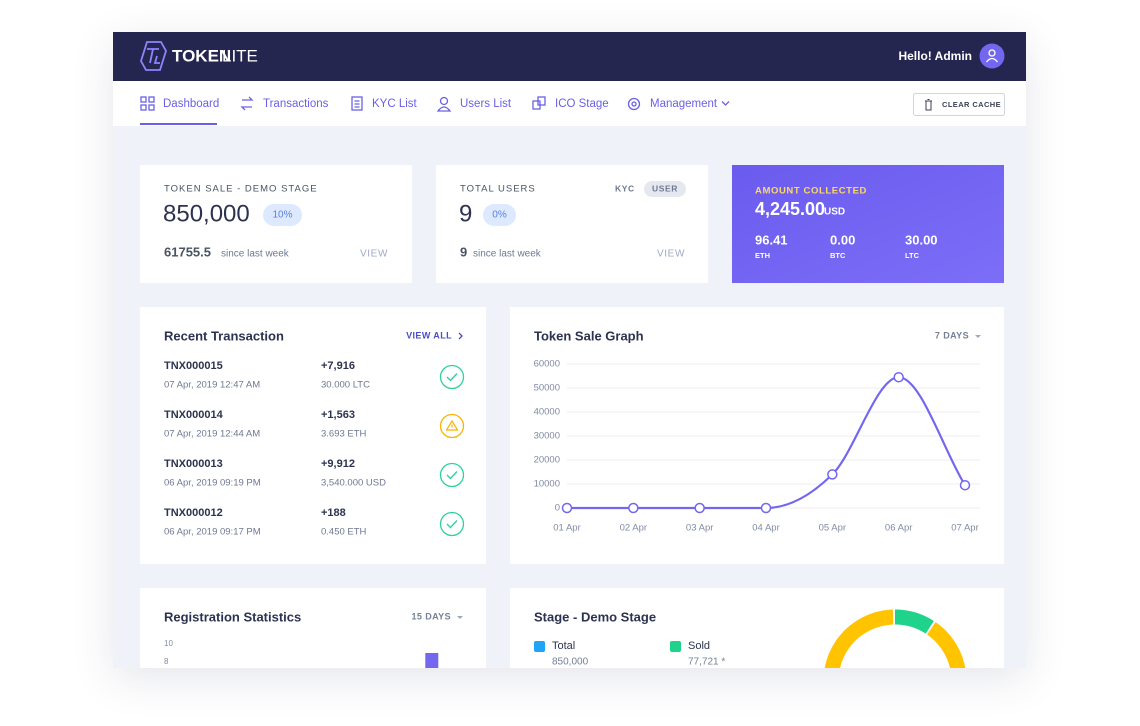 This screenshot has width=1140, height=726. What do you see at coordinates (193, 513) in the screenshot?
I see `tnx-id: TNX000012` at bounding box center [193, 513].